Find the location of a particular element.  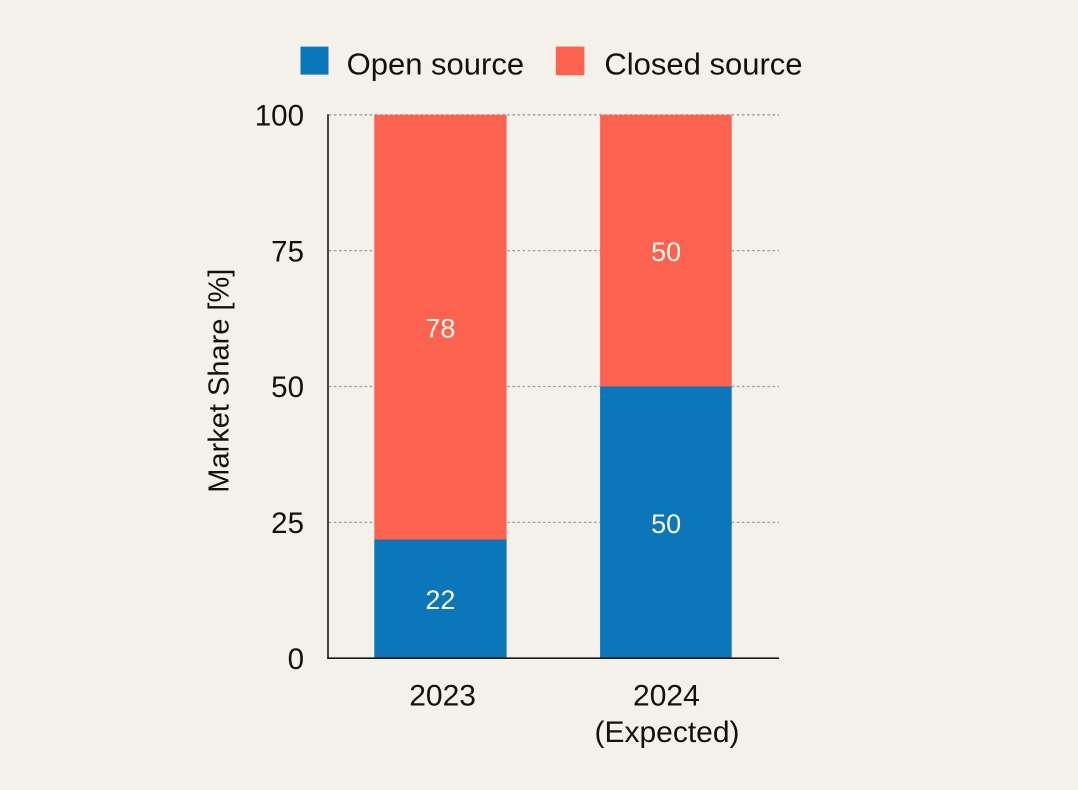

svg-text: 2024 is located at coordinates (666, 696).